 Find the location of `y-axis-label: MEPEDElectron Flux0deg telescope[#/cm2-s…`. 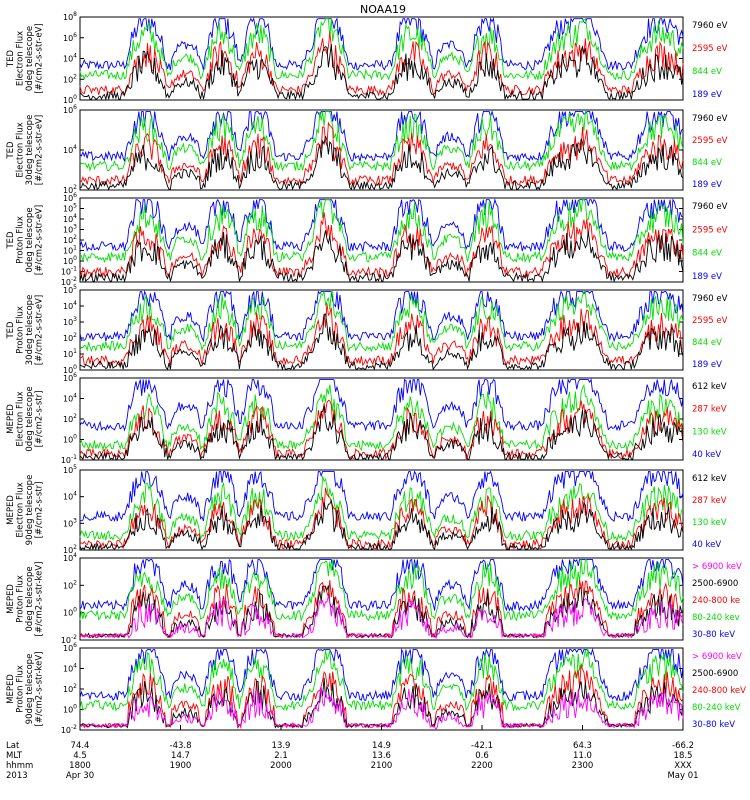

y-axis-label: MEPEDElectron Flux0deg telescope[#/cm2-s… is located at coordinates (25, 418).